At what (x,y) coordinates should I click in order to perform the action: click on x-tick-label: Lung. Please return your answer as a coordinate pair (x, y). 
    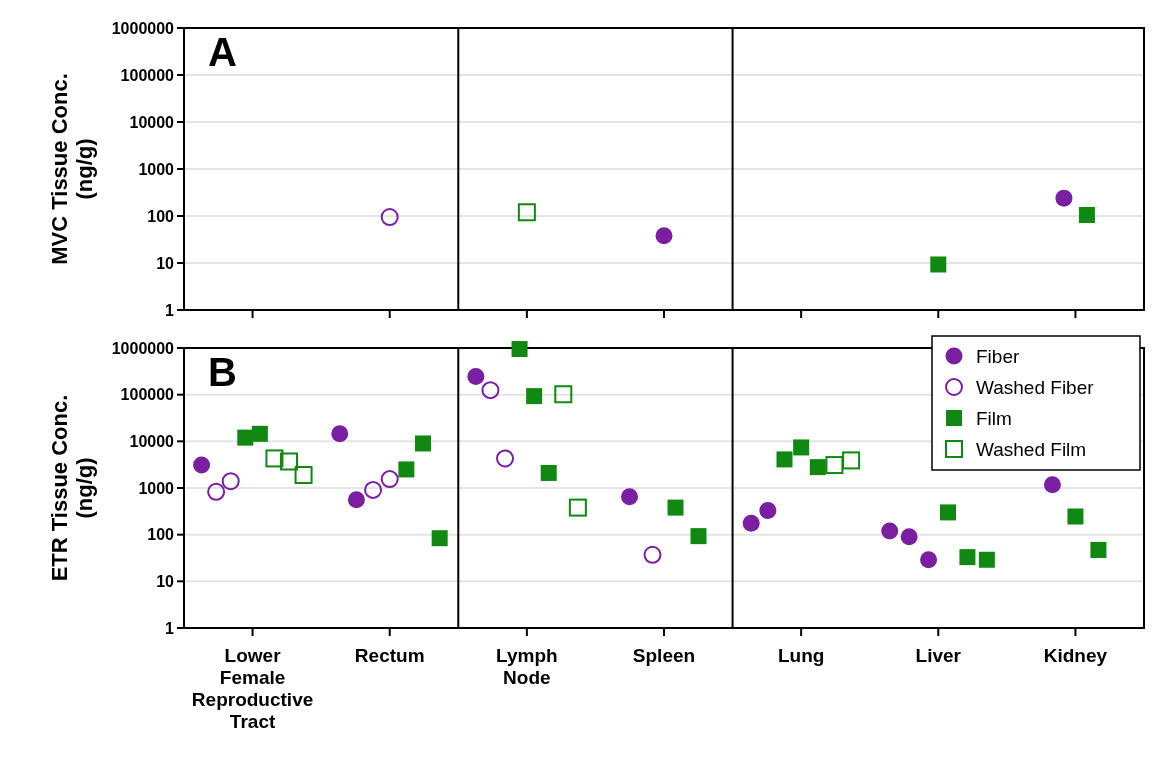
    Looking at the image, I should click on (801, 655).